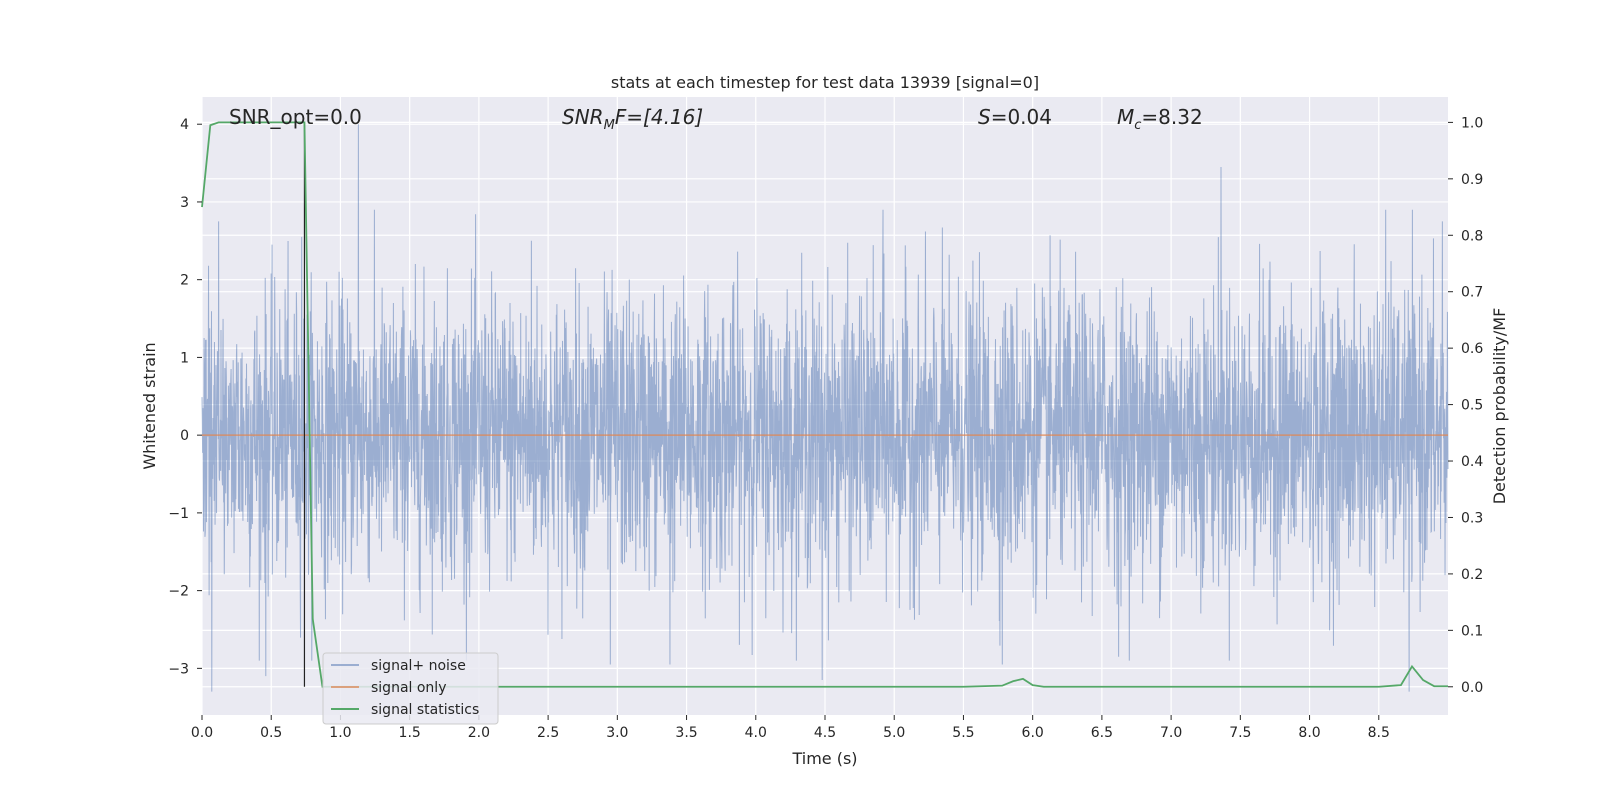 The height and width of the screenshot is (800, 1600). What do you see at coordinates (1472, 123) in the screenshot?
I see `y-right-tick-label-0: 1.0` at bounding box center [1472, 123].